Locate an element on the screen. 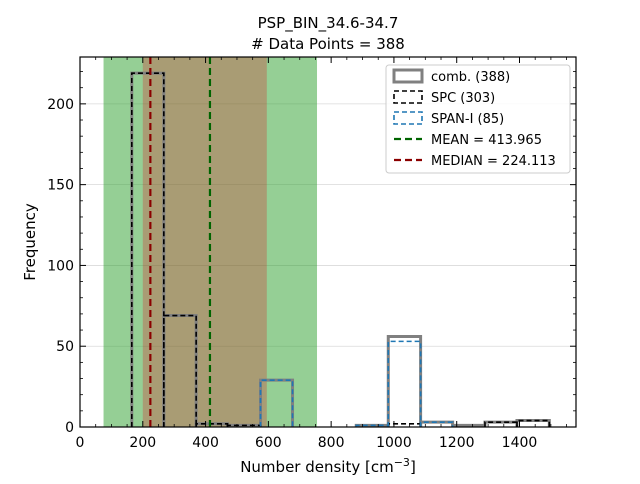 Image resolution: width=640 pixels, height=484 pixels. histogram-bar-s1-b5 is located at coordinates (501, 424).